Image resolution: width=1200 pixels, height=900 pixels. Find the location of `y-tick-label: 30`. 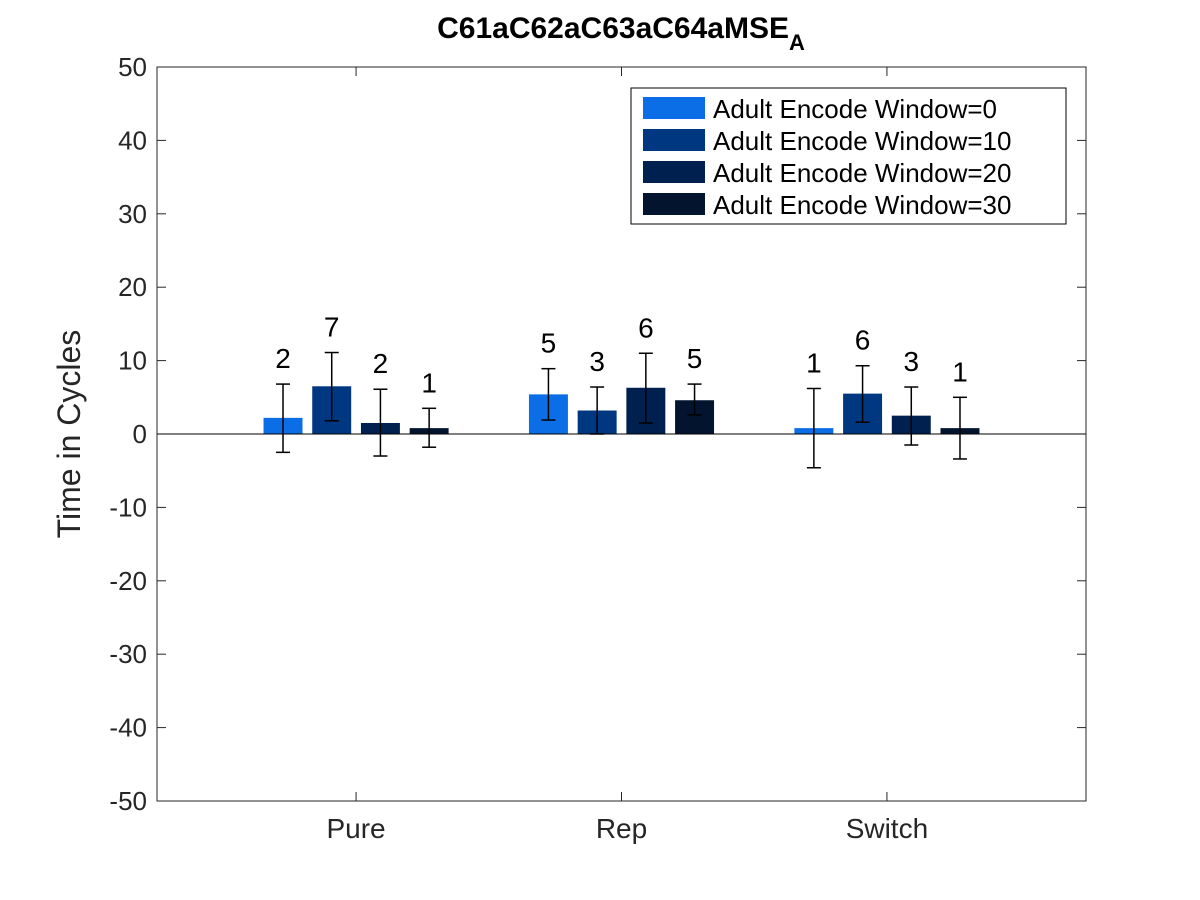

y-tick-label: 30 is located at coordinates (132, 214).